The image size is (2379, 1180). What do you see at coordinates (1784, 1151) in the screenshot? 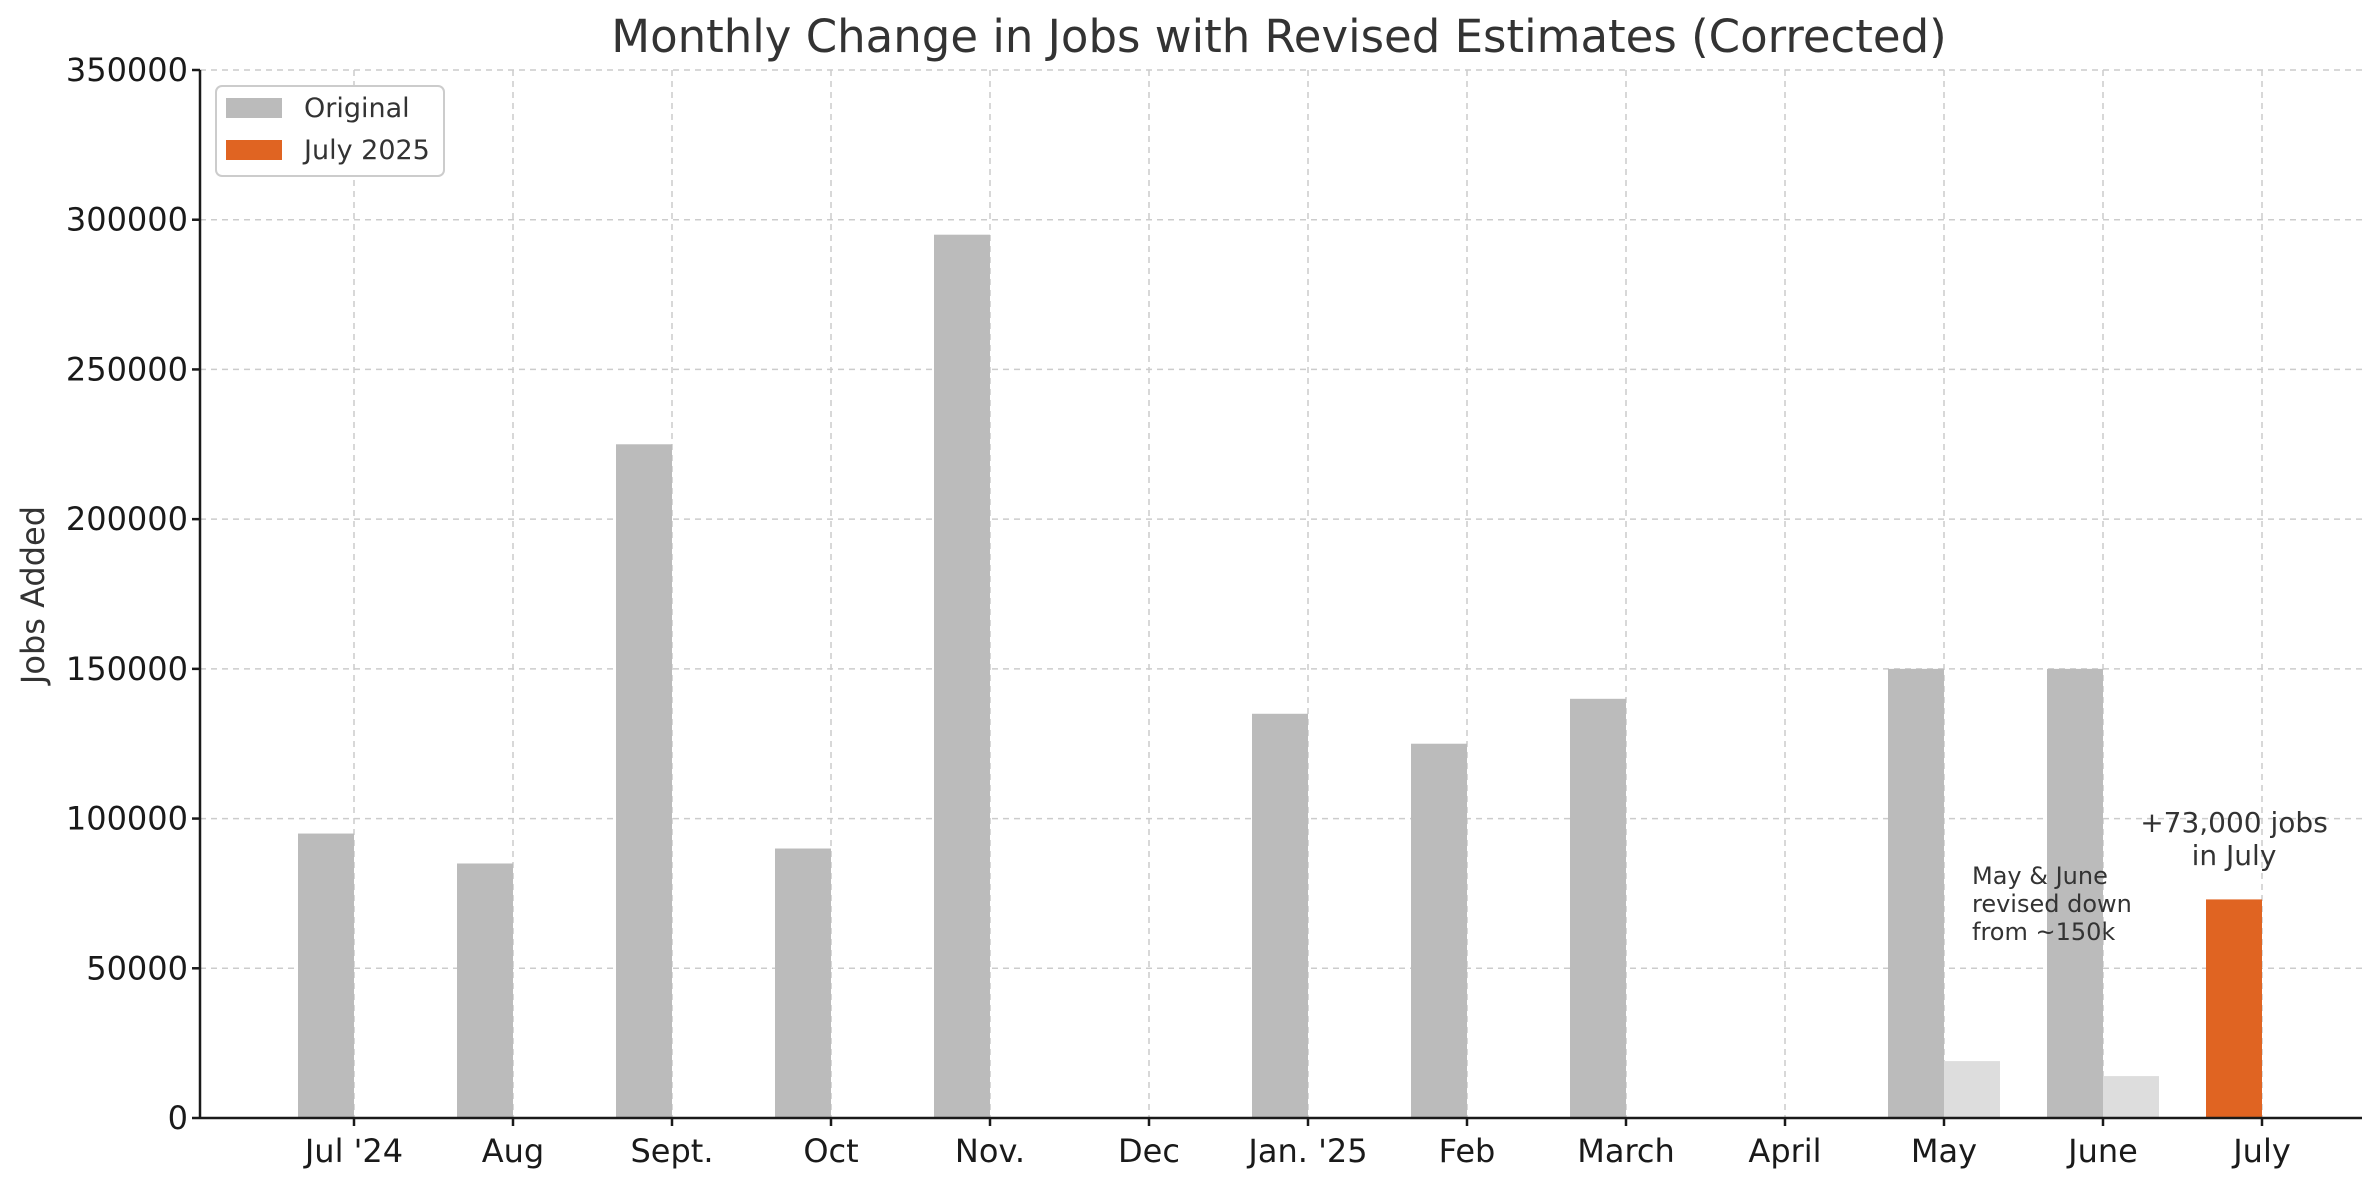
I see `x-tick-label: April` at bounding box center [1784, 1151].